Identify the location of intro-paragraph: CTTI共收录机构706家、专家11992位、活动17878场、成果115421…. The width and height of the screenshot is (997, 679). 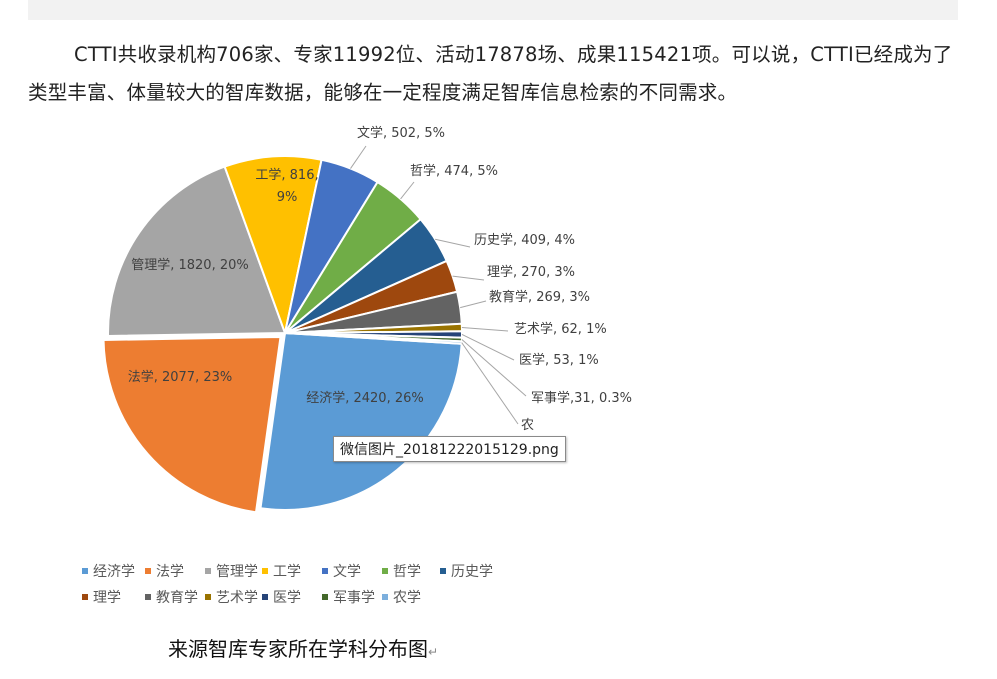
(490, 73).